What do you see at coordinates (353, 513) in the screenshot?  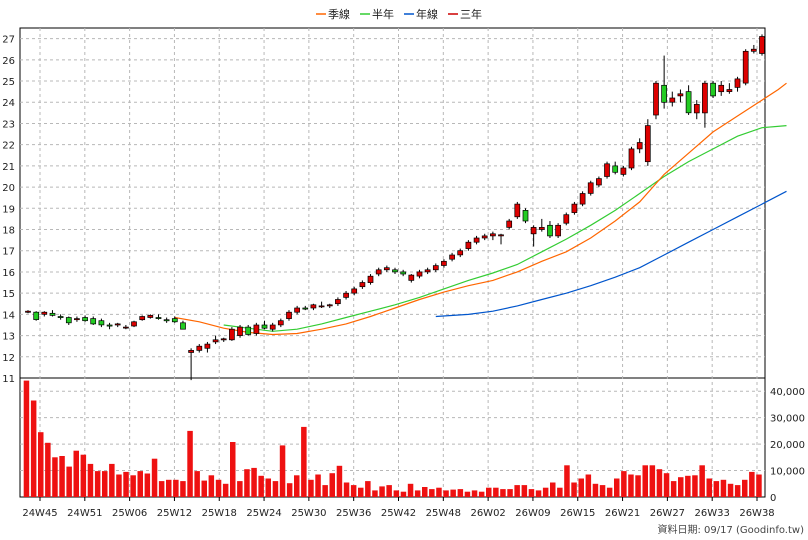 I see `x-tick-label: 25W36` at bounding box center [353, 513].